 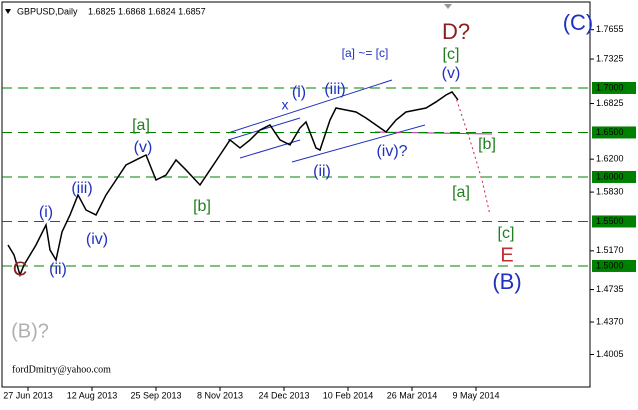 I want to click on shift-marker, so click(x=448, y=6).